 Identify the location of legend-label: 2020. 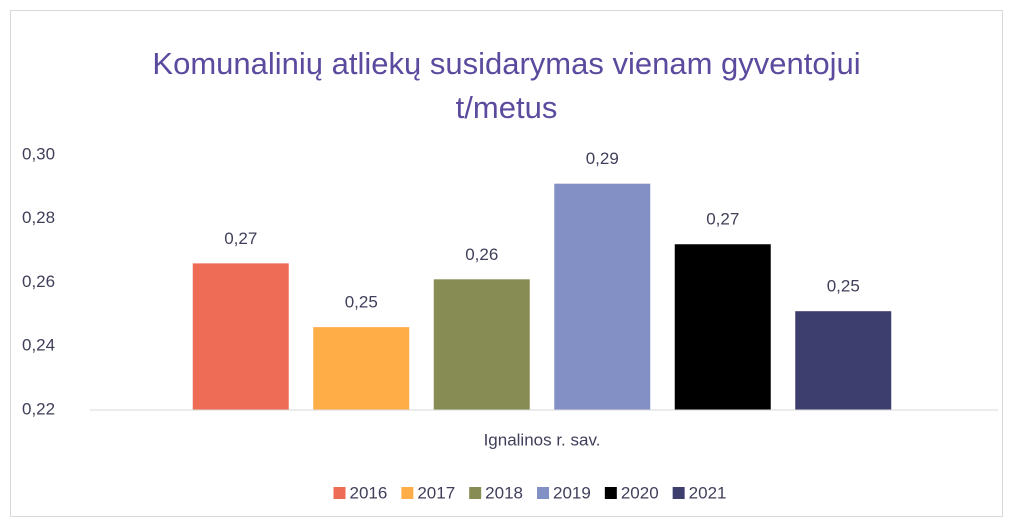
(640, 492).